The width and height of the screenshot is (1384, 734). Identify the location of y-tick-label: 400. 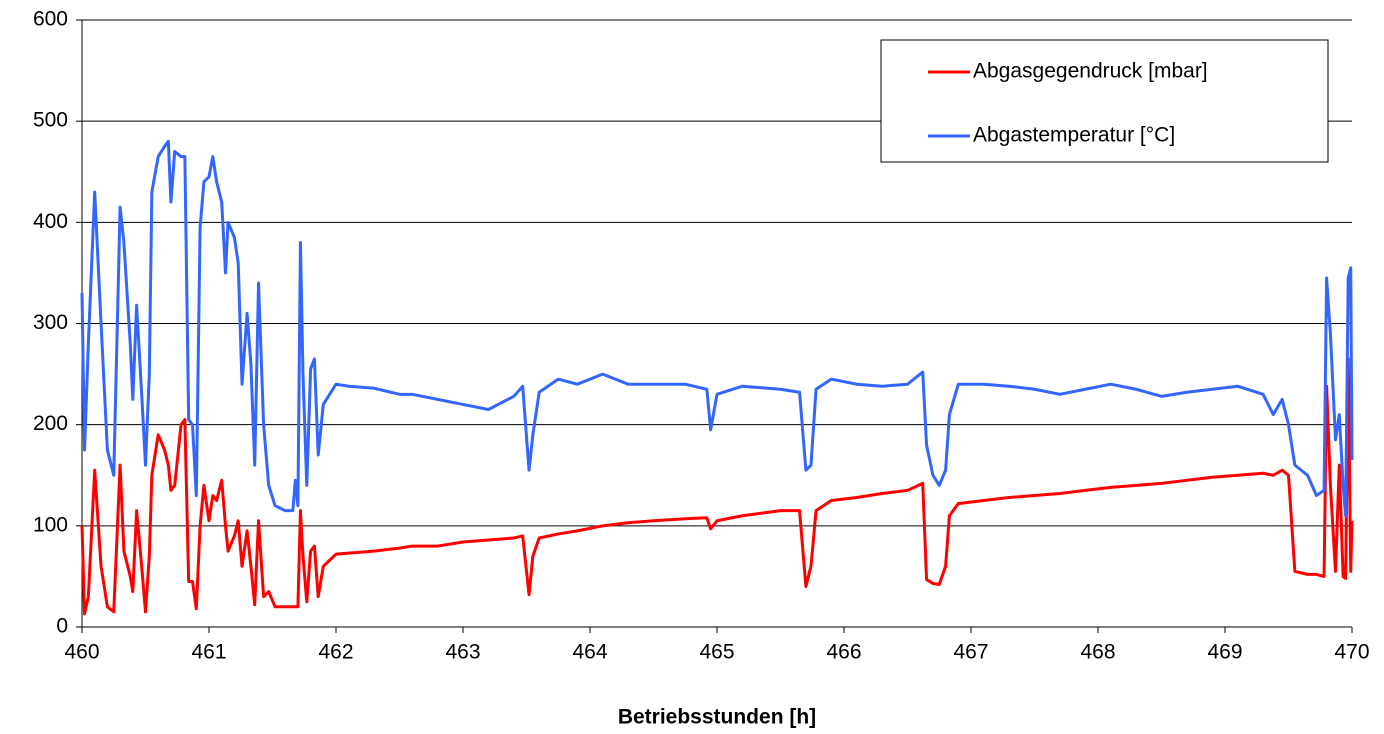
(50, 221).